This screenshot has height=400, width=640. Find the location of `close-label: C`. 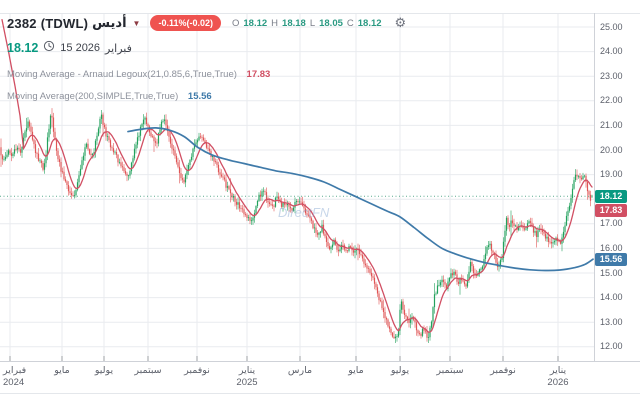

close-label: C is located at coordinates (350, 23).